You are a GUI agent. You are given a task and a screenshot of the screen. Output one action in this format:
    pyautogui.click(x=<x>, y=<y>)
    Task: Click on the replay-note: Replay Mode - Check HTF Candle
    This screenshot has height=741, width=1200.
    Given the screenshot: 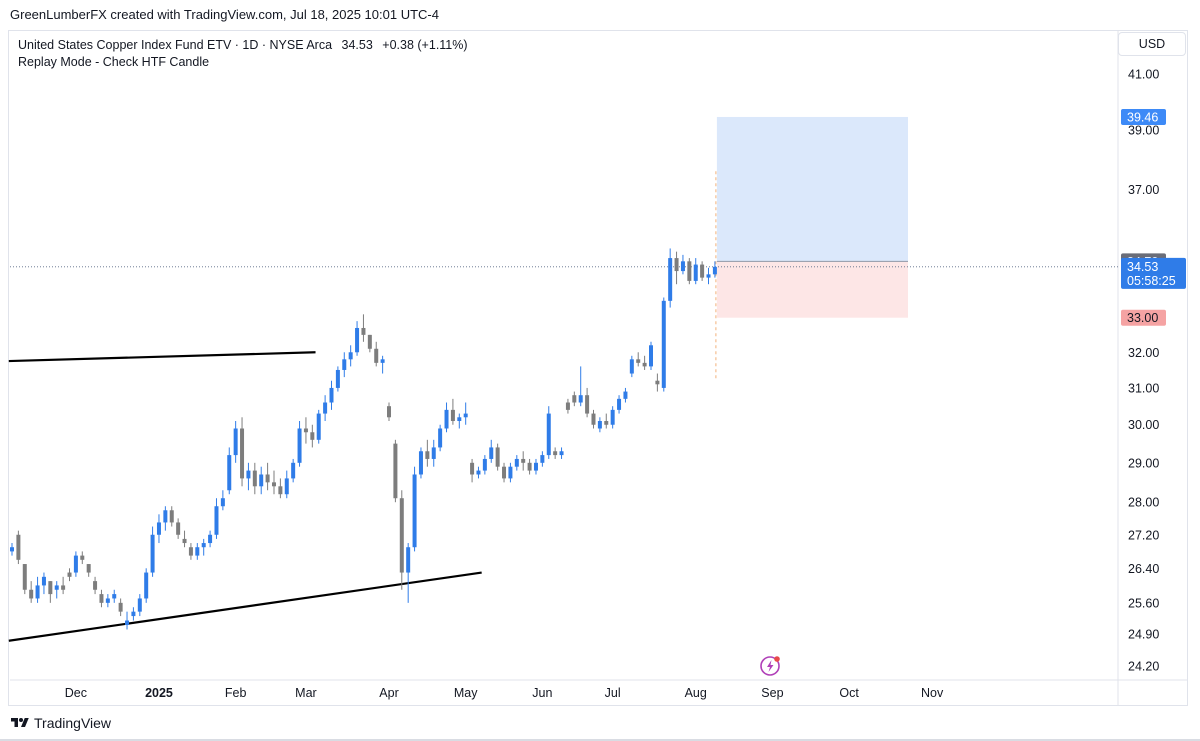 What is the action you would take?
    pyautogui.click(x=114, y=62)
    